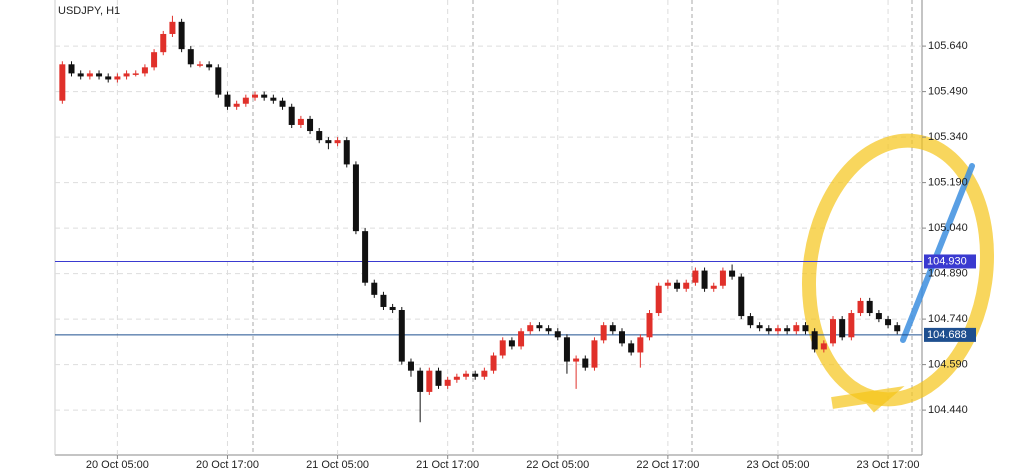 The height and width of the screenshot is (474, 1024). I want to click on x-tick-label: 22 Oct 17:00, so click(667, 465).